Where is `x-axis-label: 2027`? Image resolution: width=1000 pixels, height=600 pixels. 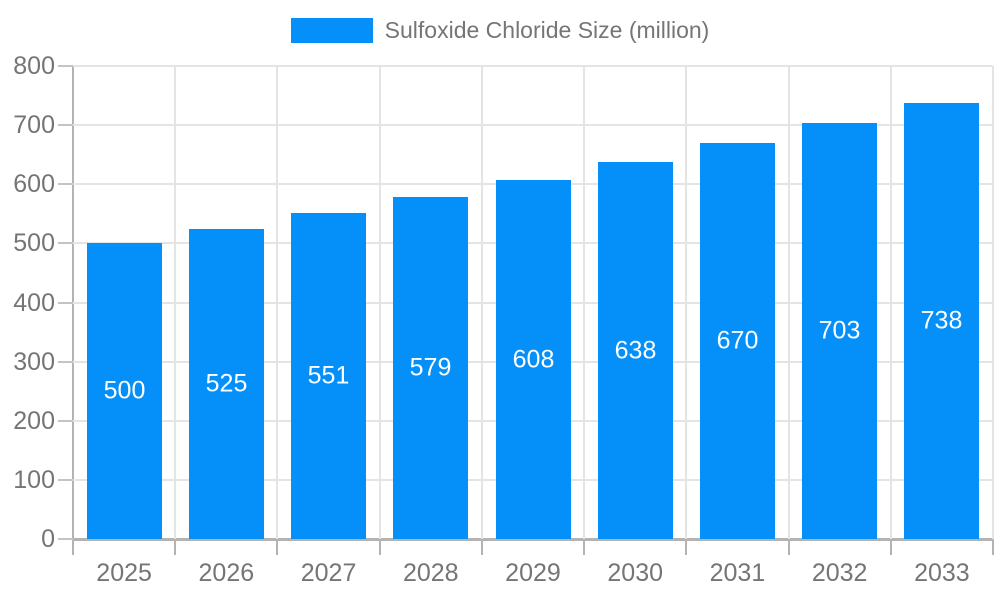
x-axis-label: 2027 is located at coordinates (328, 573).